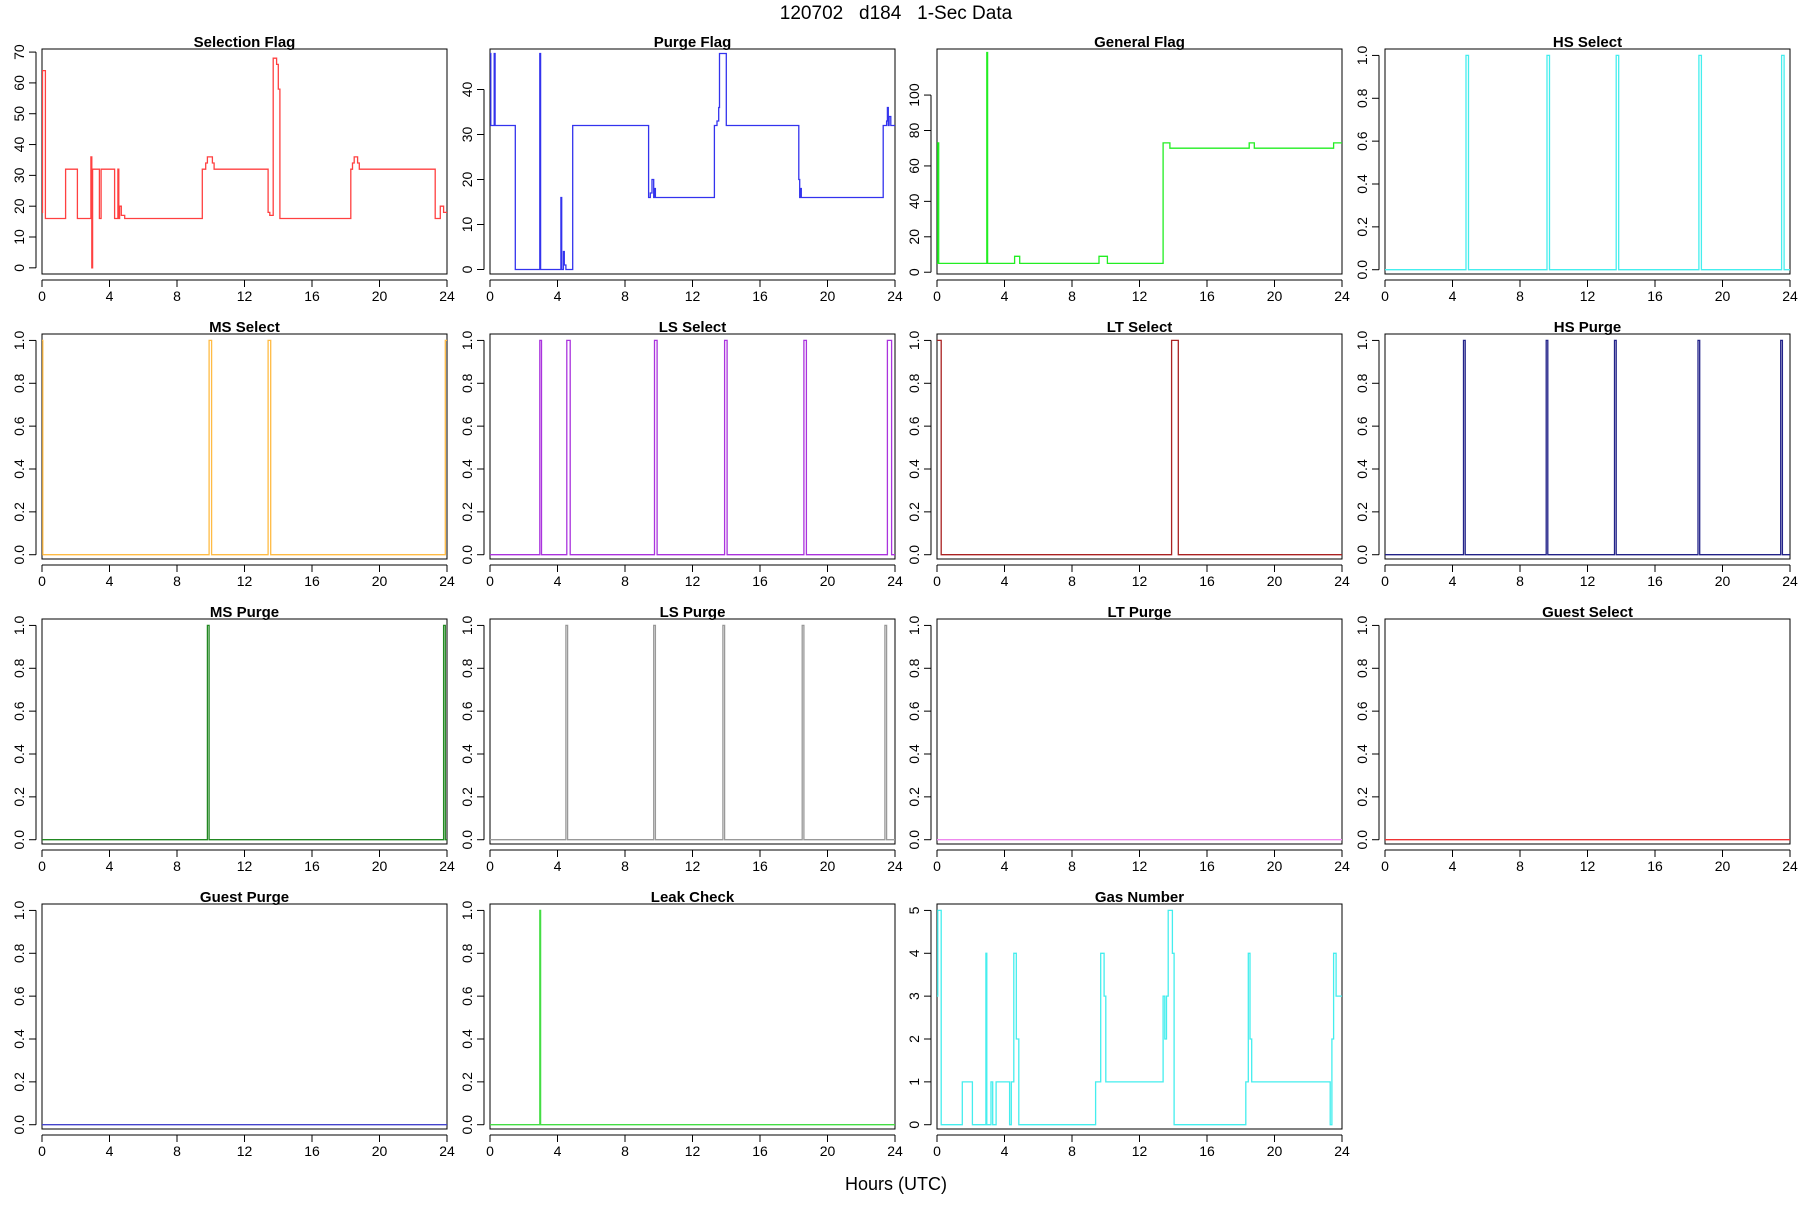  I want to click on lt-purge-plot-frame, so click(1139, 731).